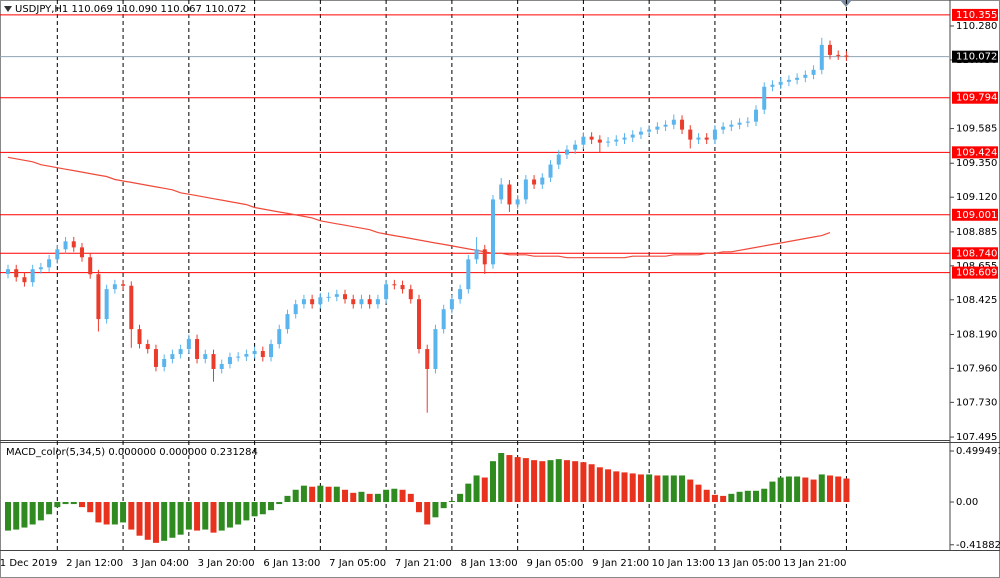 The height and width of the screenshot is (578, 1000). What do you see at coordinates (489, 563) in the screenshot?
I see `x-tick-label: 8 Jan 13:00` at bounding box center [489, 563].